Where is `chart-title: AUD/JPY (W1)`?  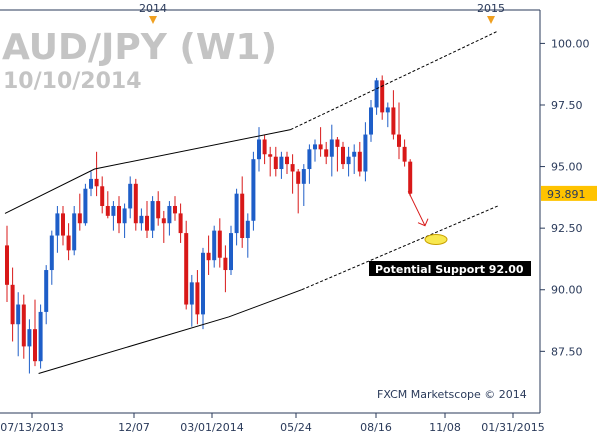
chart-title: AUD/JPY (W1) is located at coordinates (139, 47).